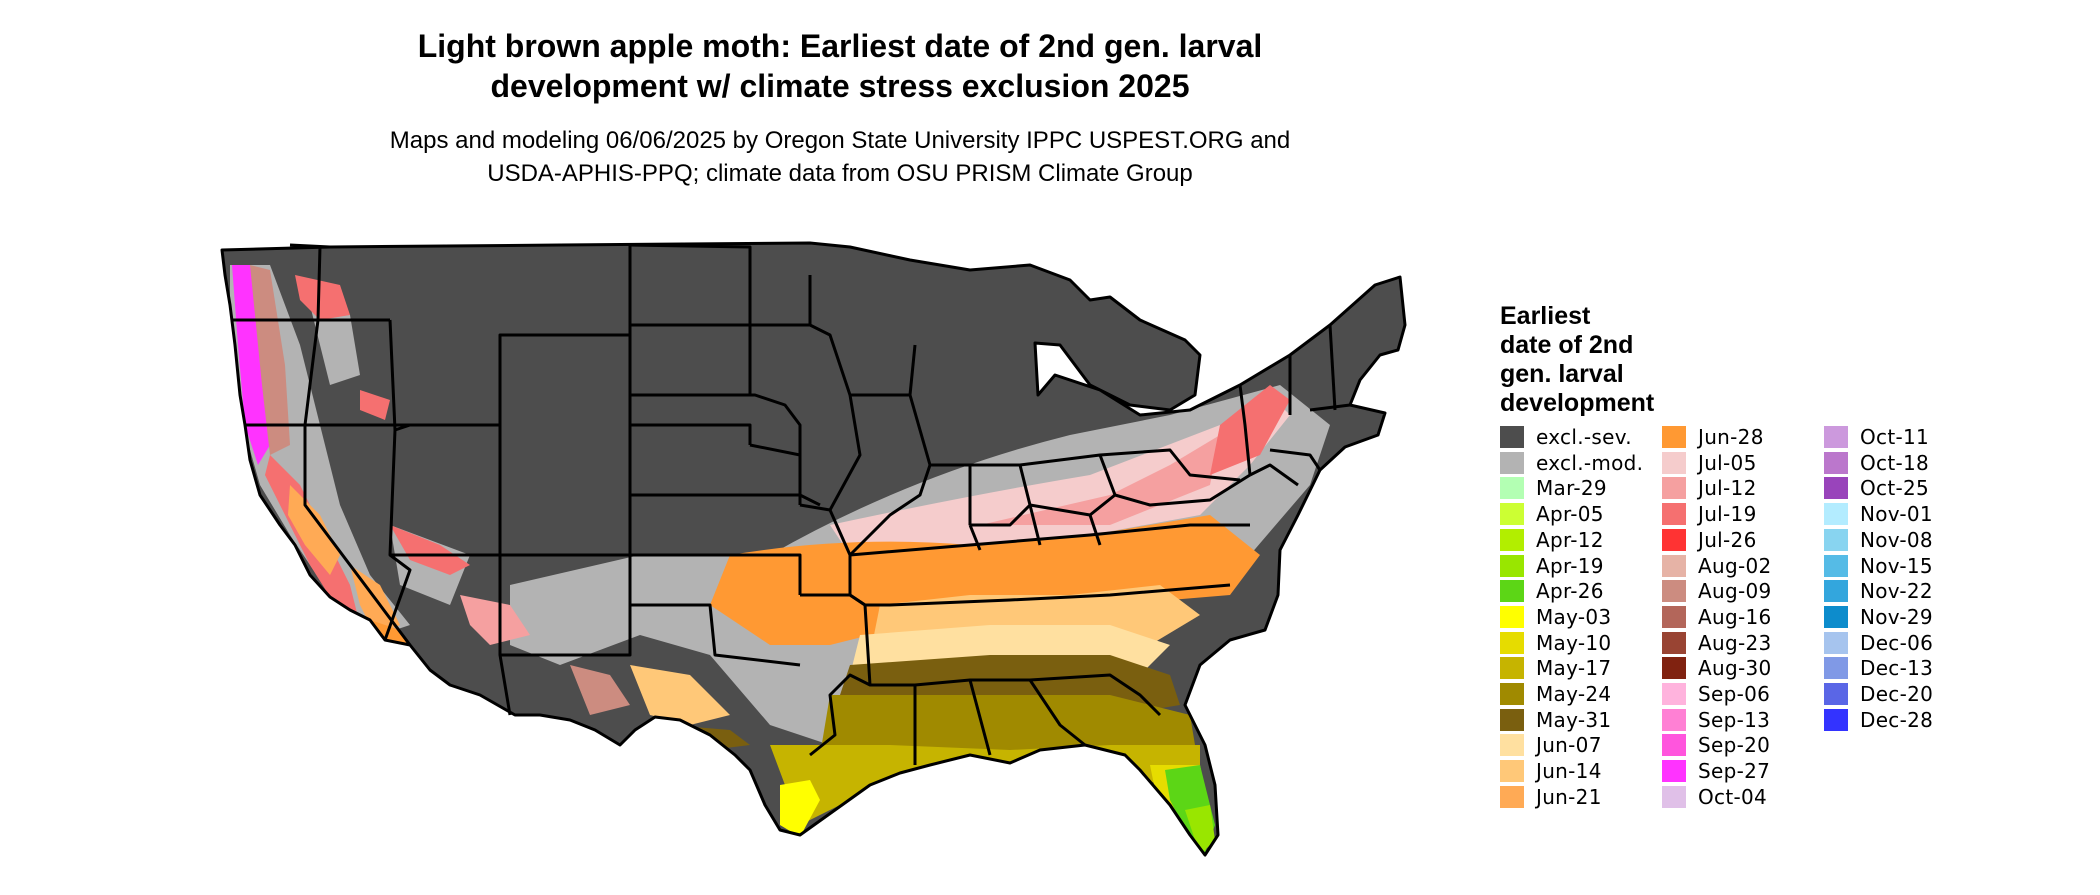  What do you see at coordinates (1570, 565) in the screenshot?
I see `legend-label: Apr-19` at bounding box center [1570, 565].